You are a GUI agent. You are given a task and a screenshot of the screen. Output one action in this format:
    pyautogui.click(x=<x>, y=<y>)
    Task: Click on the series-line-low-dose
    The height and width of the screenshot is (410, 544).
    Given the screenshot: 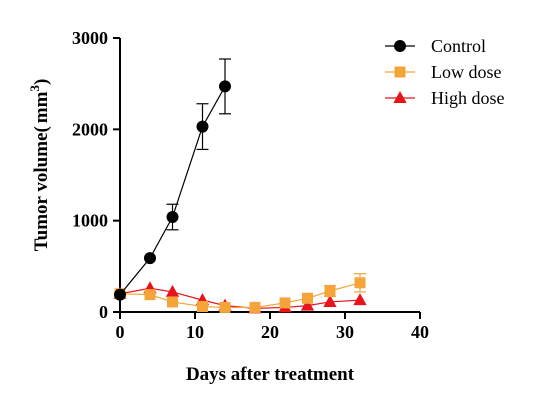 What is the action you would take?
    pyautogui.click(x=240, y=295)
    